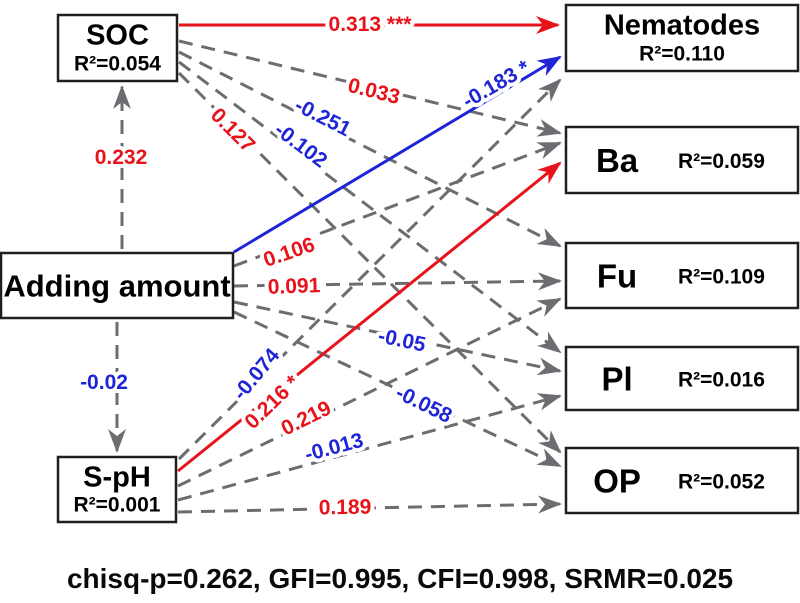 This screenshot has width=800, height=603. I want to click on node-fu: Fu R²=0.109, so click(682, 275).